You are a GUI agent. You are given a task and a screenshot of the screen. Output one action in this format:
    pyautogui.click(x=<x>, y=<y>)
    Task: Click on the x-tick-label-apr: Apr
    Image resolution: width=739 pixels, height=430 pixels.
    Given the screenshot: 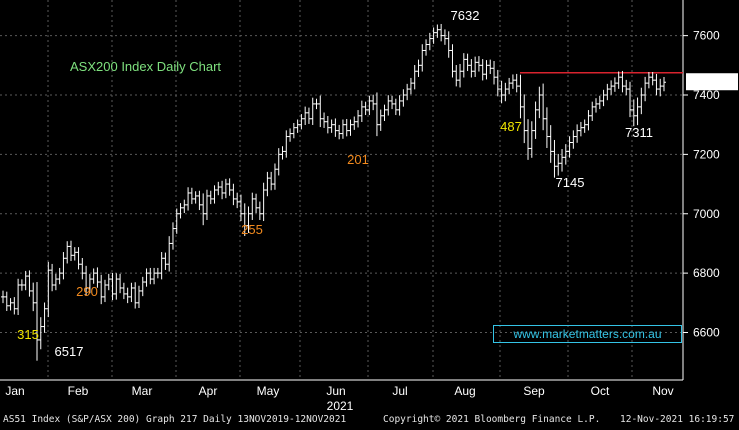 What is the action you would take?
    pyautogui.click(x=208, y=391)
    